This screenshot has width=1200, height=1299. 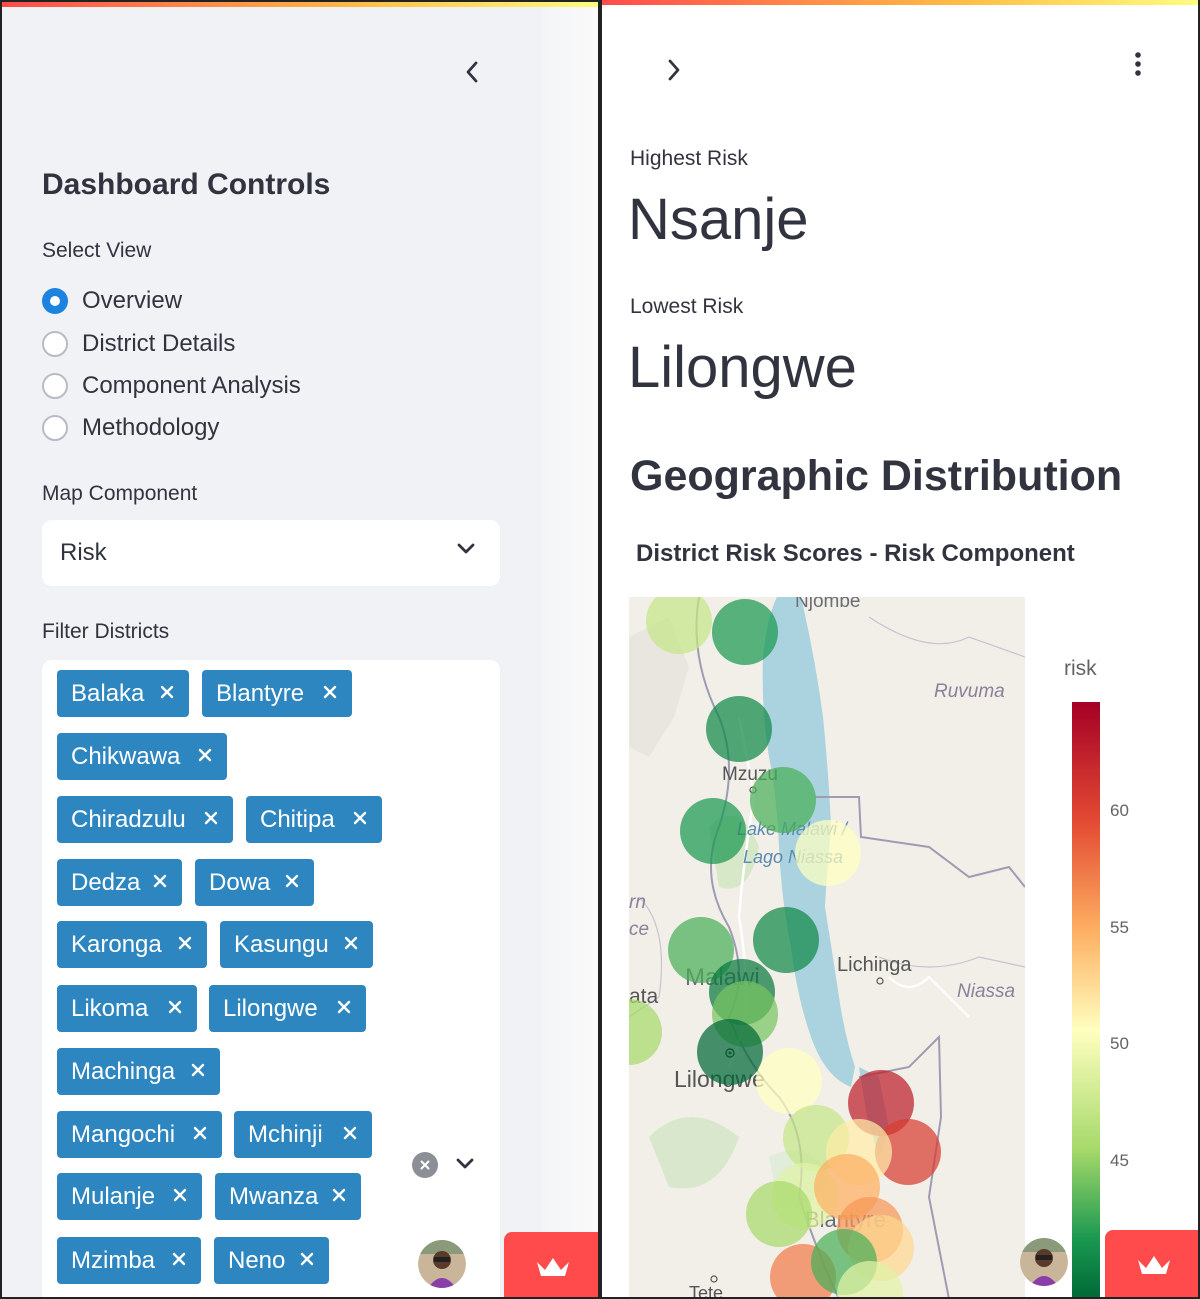 I want to click on lowest-risk-value: Lilongwe, so click(x=742, y=367).